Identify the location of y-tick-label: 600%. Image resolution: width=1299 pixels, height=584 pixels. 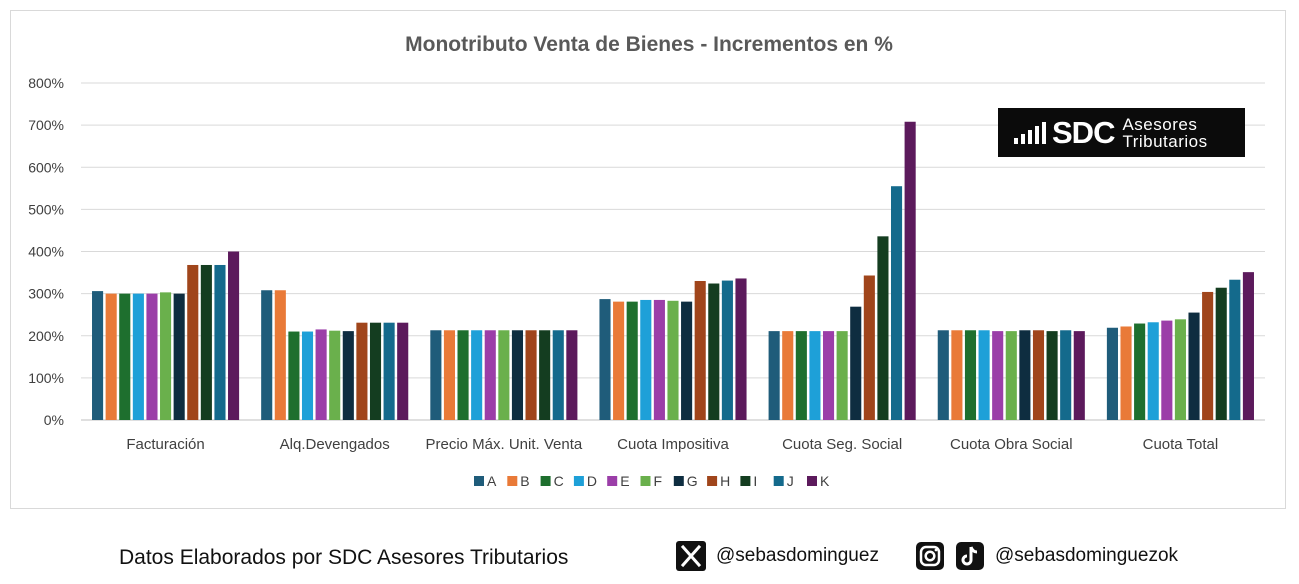
(46, 167).